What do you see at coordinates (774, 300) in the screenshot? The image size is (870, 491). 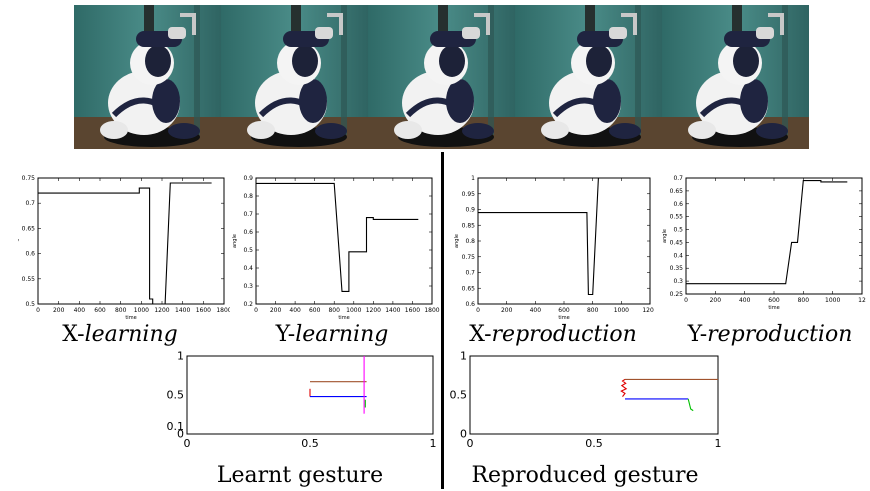 I see `y-reproduction-xtick-label: 600` at bounding box center [774, 300].